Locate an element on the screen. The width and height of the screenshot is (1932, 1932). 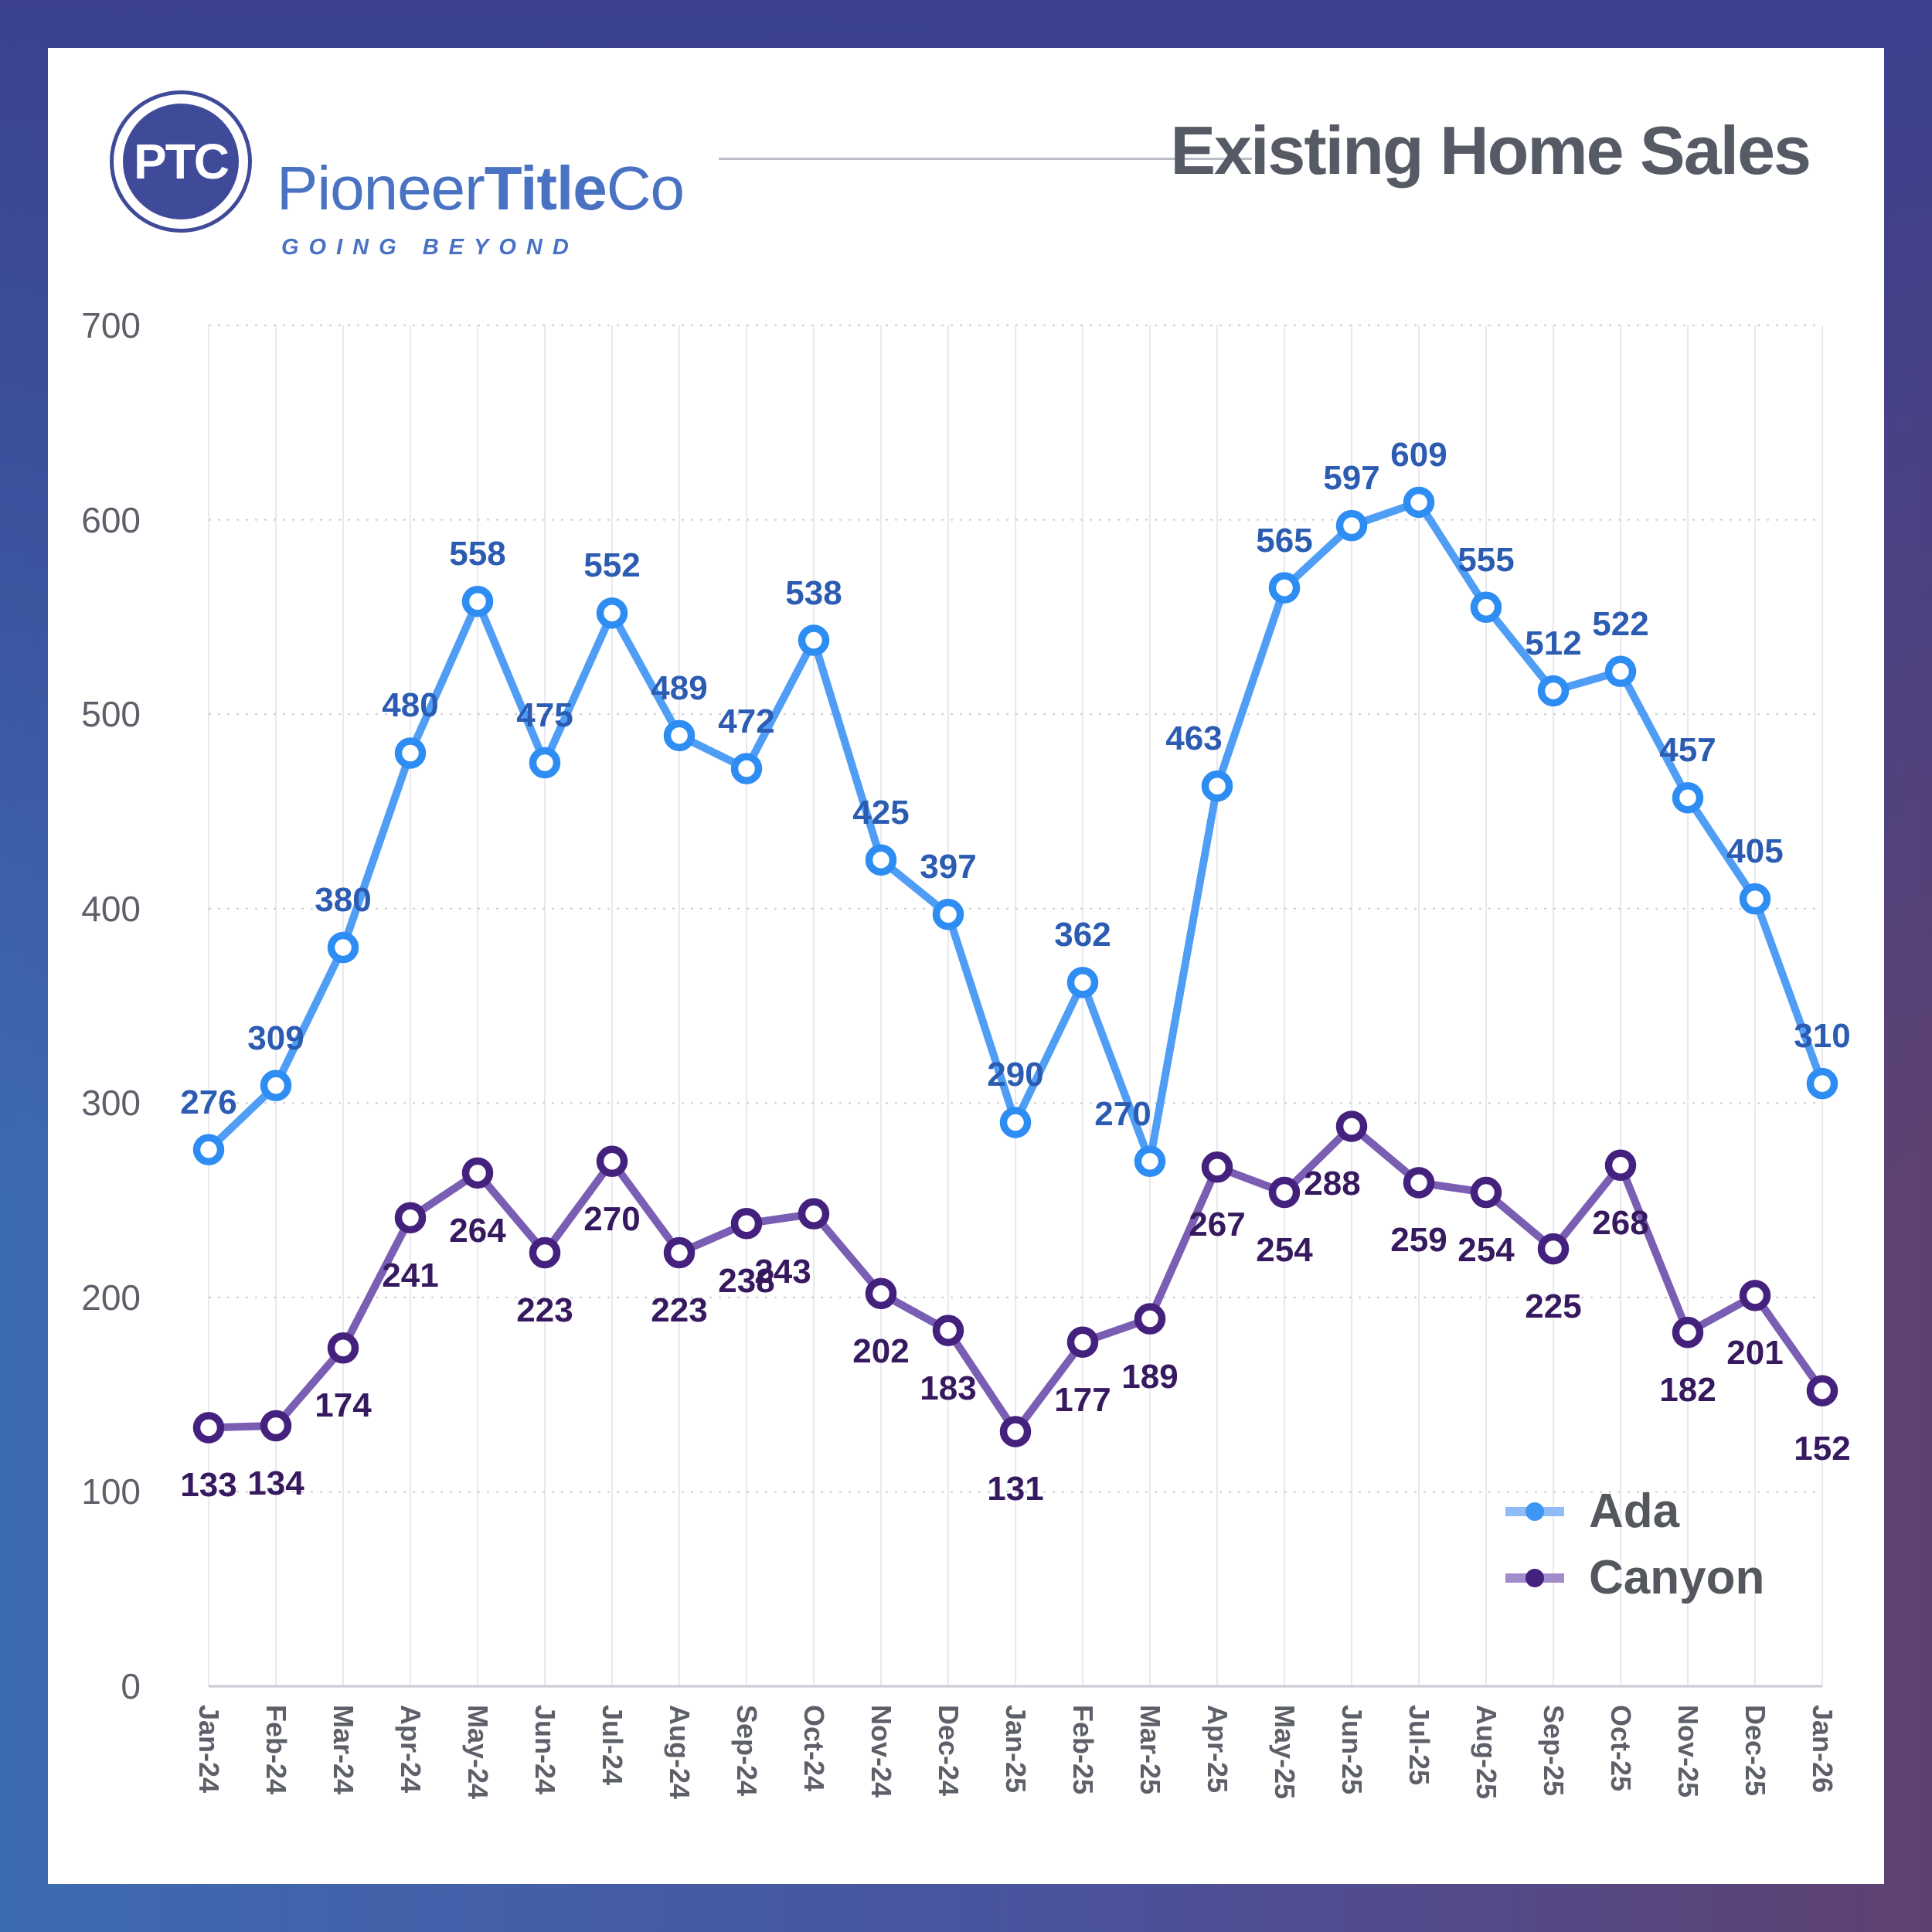
data-label-canyon: 152 is located at coordinates (1823, 1448).